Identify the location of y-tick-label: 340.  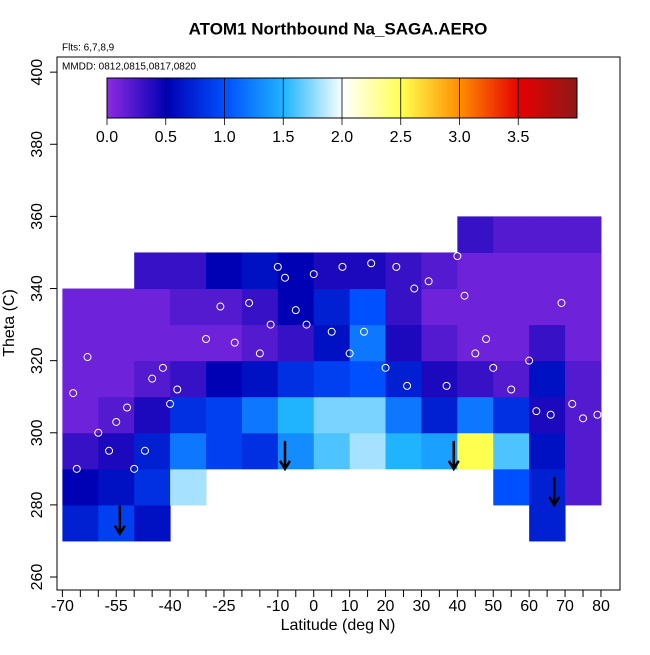
(37, 288).